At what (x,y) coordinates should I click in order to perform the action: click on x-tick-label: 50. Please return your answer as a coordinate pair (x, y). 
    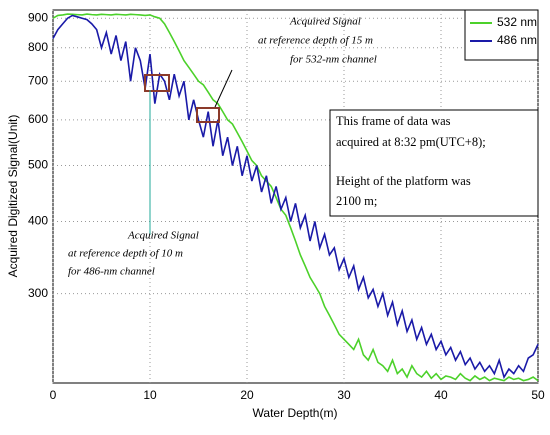
    Looking at the image, I should click on (538, 395).